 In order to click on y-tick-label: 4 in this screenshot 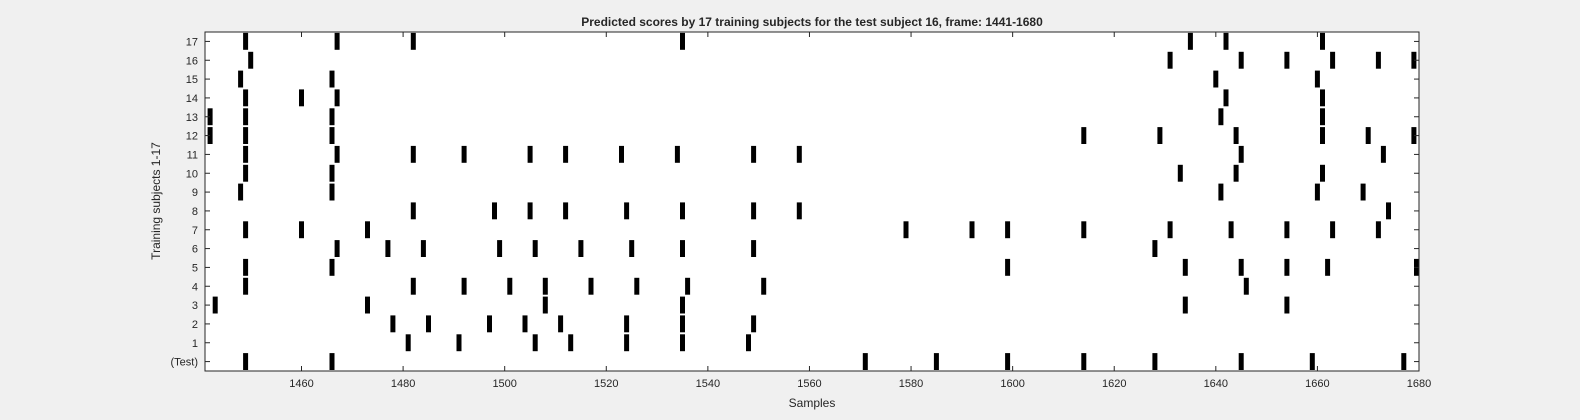, I will do `click(195, 287)`.